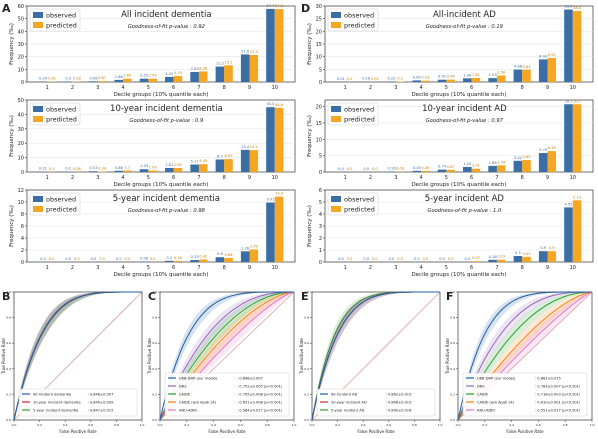 The width and height of the screenshot is (598, 439). I want to click on x-tick-label: 10, so click(573, 268).